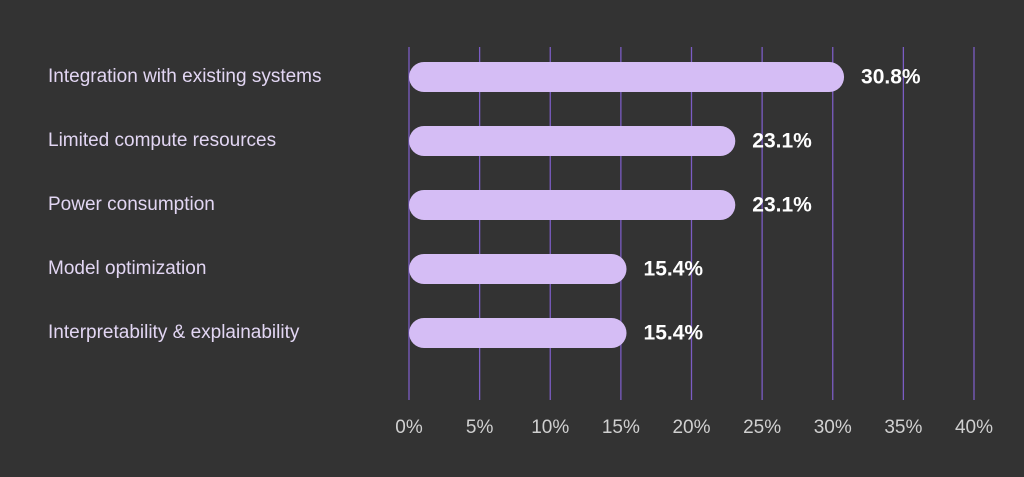 This screenshot has width=1024, height=477. What do you see at coordinates (762, 427) in the screenshot?
I see `x-tick-label: 25%` at bounding box center [762, 427].